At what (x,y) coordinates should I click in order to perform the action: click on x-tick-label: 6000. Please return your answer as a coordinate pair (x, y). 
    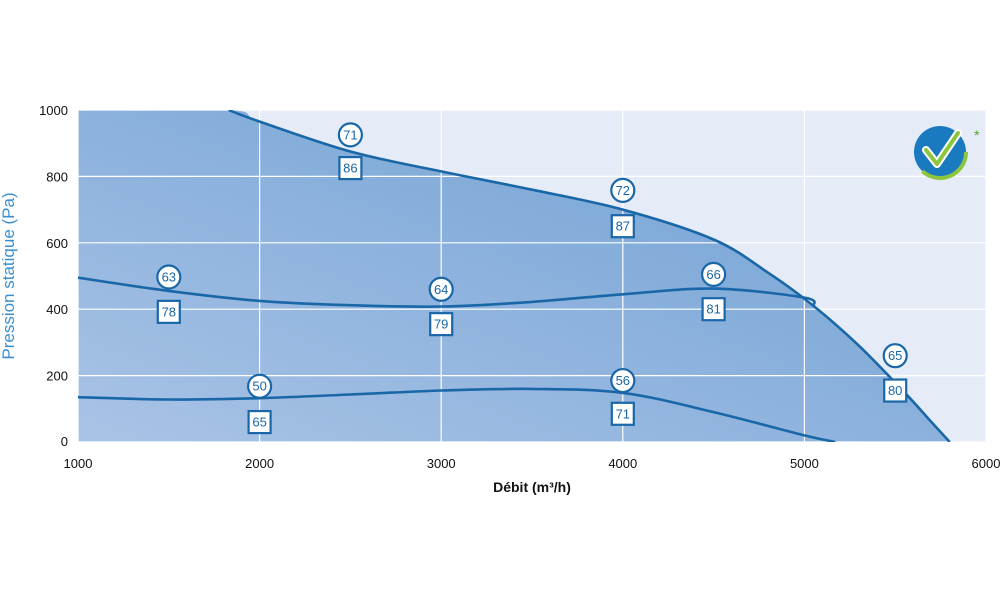
    Looking at the image, I should click on (986, 463).